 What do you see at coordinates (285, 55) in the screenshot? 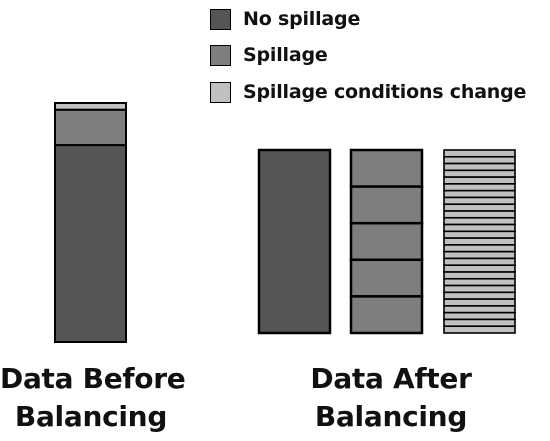
I see `legend-label-spillage: Spillage` at bounding box center [285, 55].